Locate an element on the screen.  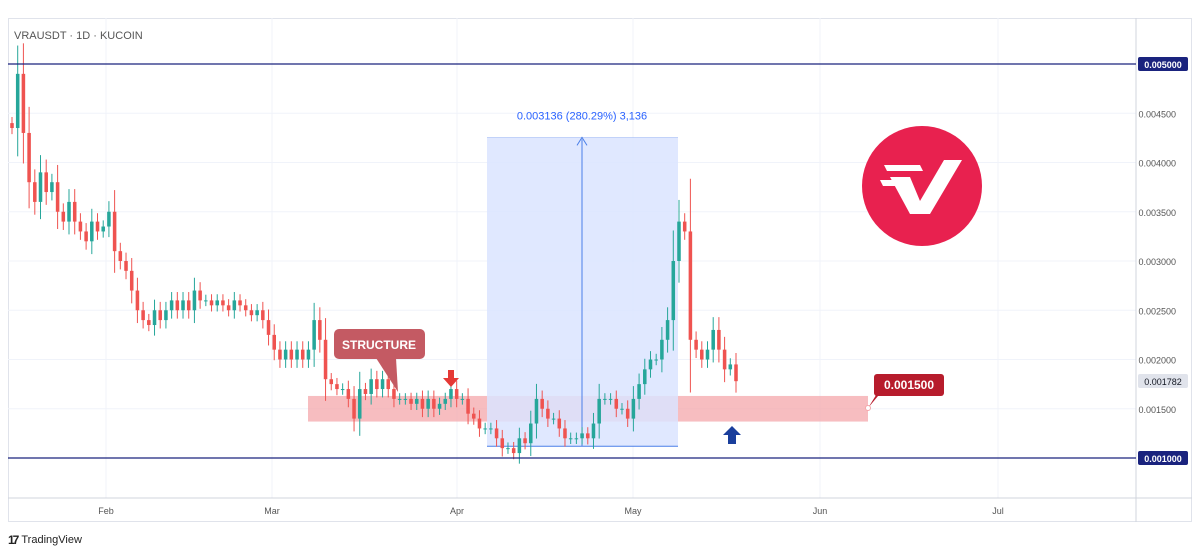
vra-logo-v is located at coordinates (926, 187).